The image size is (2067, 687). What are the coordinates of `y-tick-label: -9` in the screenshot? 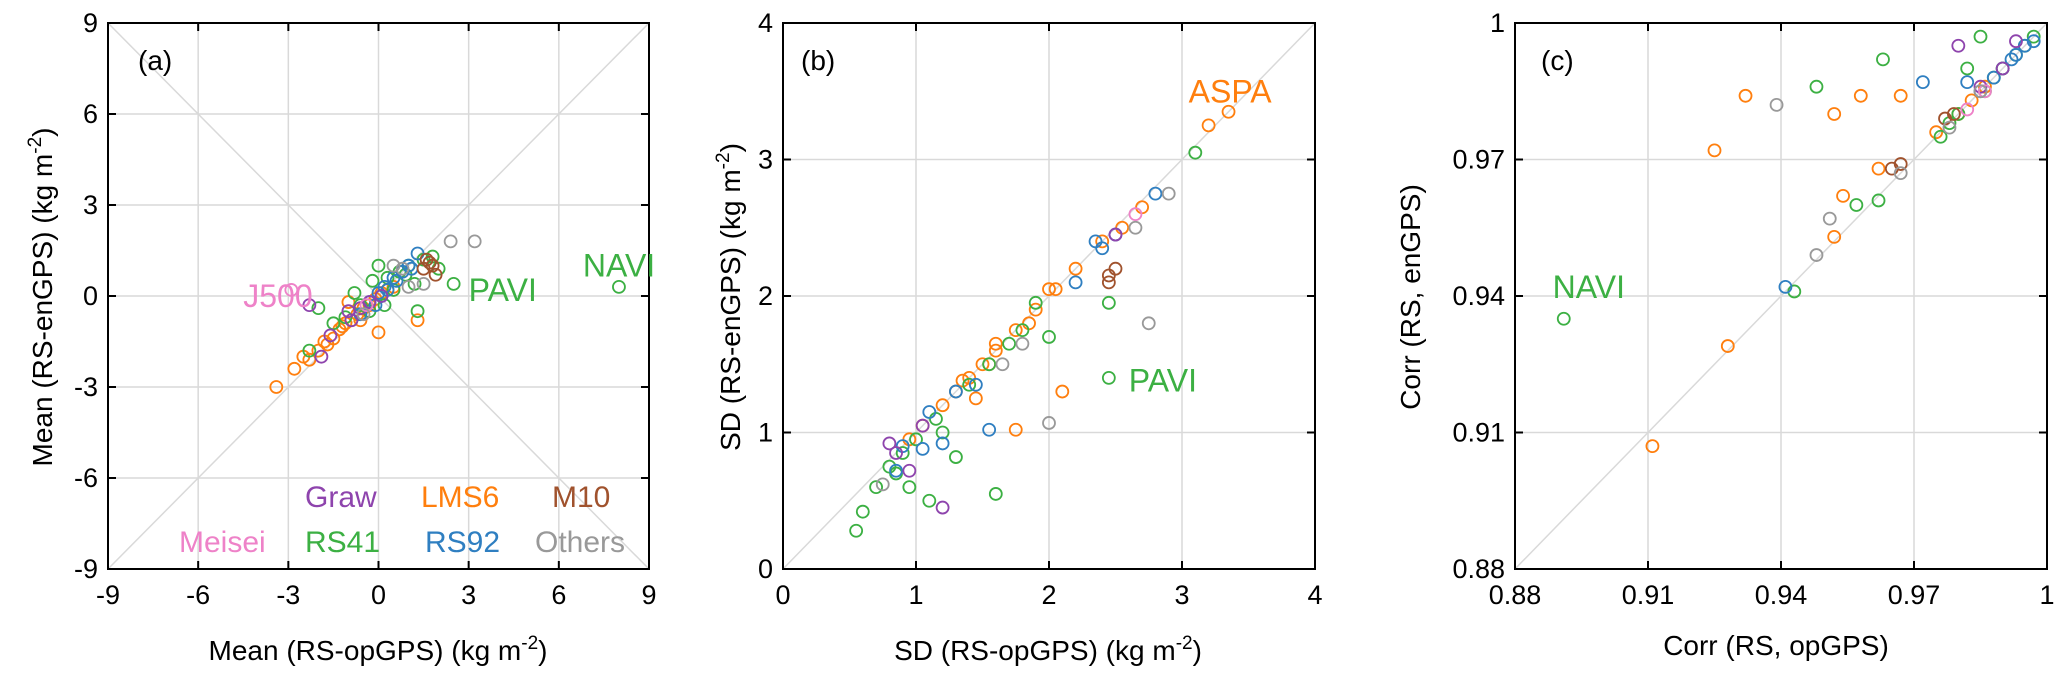 It's located at (86, 569).